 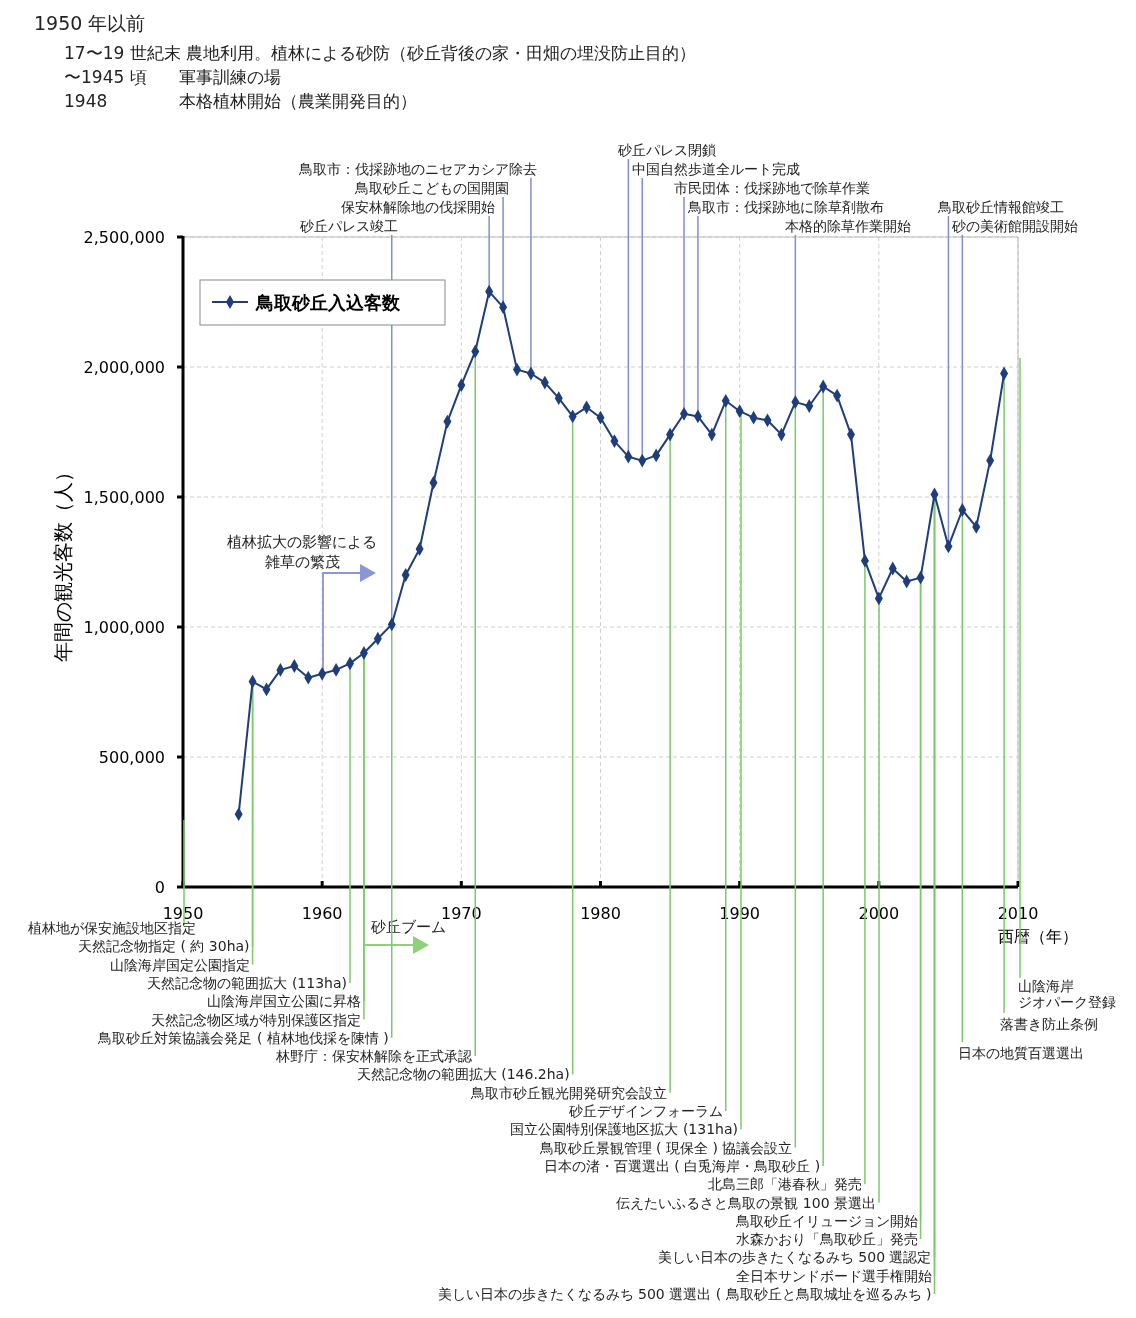 I want to click on annotation: 落書き防止条例, so click(x=1049, y=1024).